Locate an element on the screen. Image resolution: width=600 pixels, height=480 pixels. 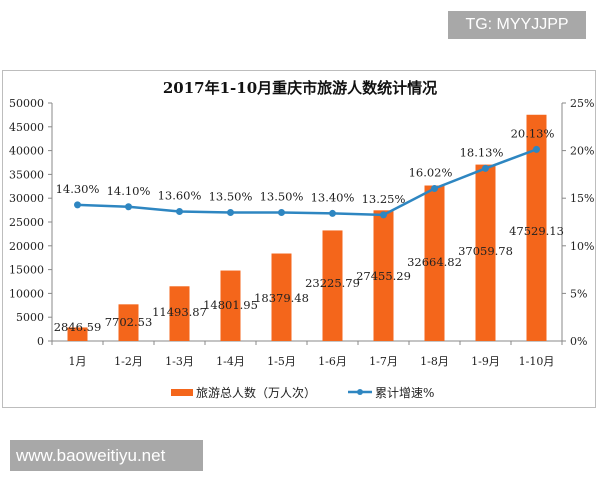
x-tick-label: 1-5月 is located at coordinates (281, 361).